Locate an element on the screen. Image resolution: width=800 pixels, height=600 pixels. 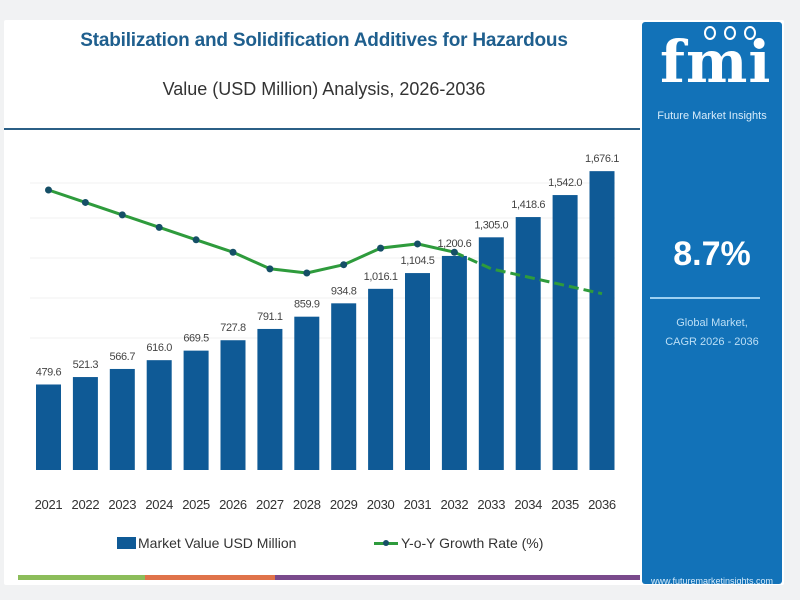
logo-bulb-icon is located at coordinates (750, 33).